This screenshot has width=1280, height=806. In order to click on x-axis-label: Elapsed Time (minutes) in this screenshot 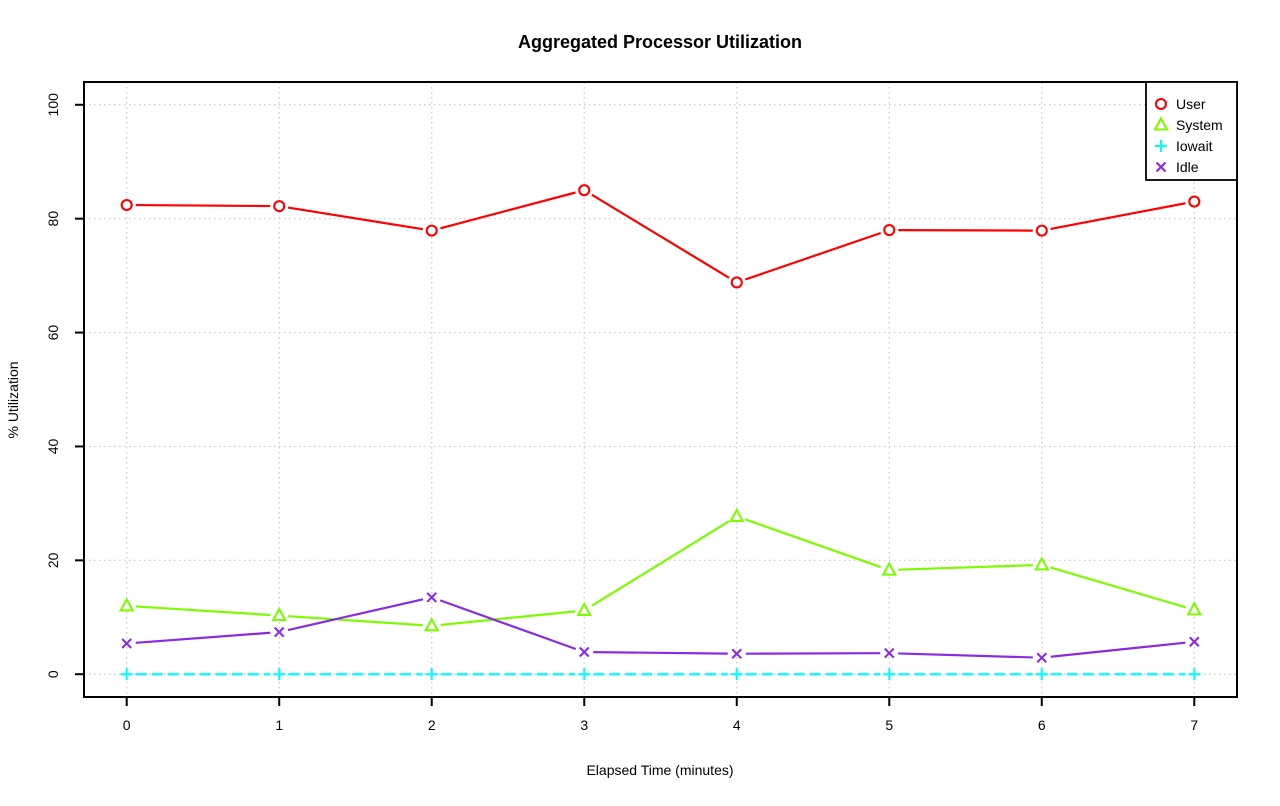, I will do `click(659, 770)`.